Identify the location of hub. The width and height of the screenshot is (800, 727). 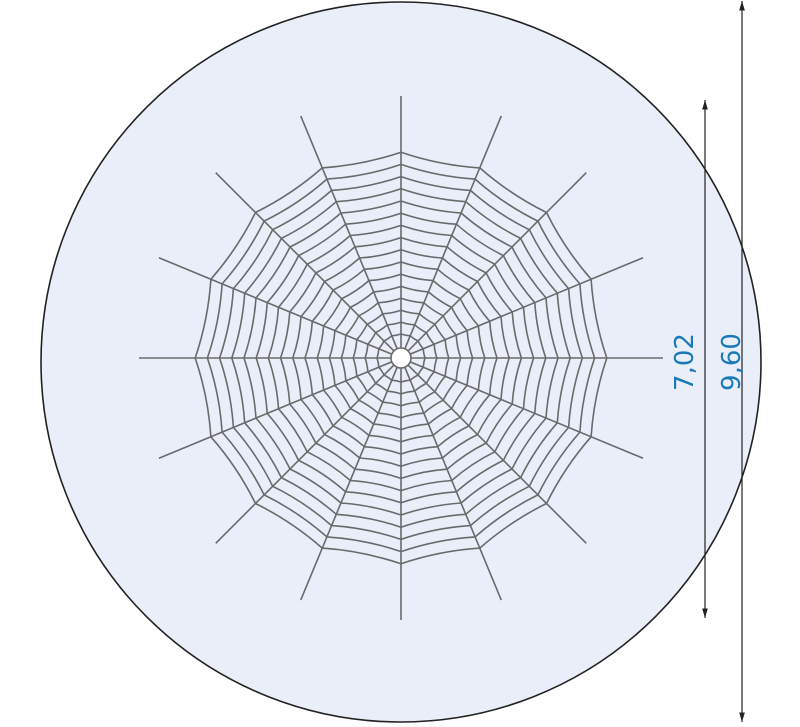
(401, 358).